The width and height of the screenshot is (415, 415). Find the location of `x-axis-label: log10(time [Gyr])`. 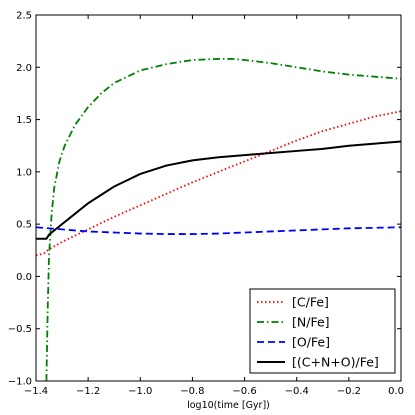

x-axis-label: log10(time [Gyr]) is located at coordinates (228, 405).